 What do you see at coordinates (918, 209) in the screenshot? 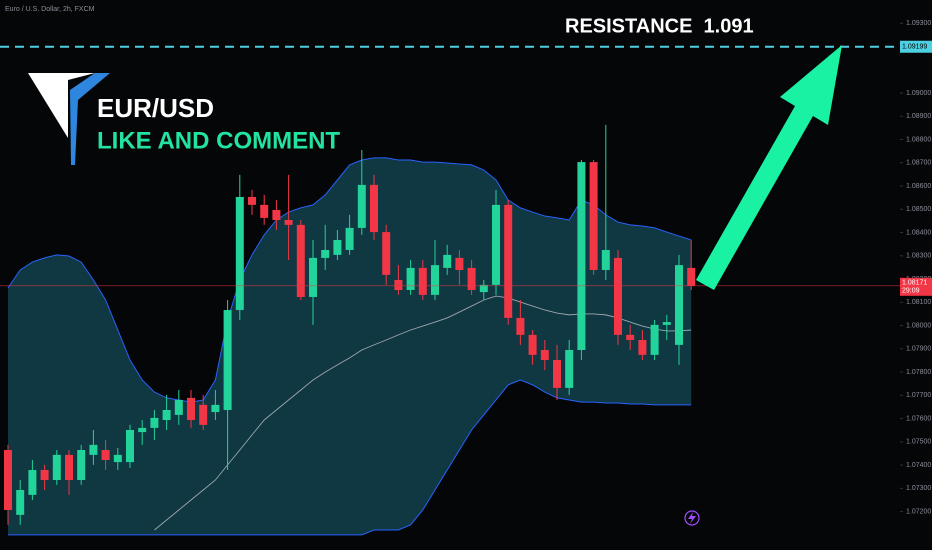
I see `y-tick-label: 1.08500` at bounding box center [918, 209].